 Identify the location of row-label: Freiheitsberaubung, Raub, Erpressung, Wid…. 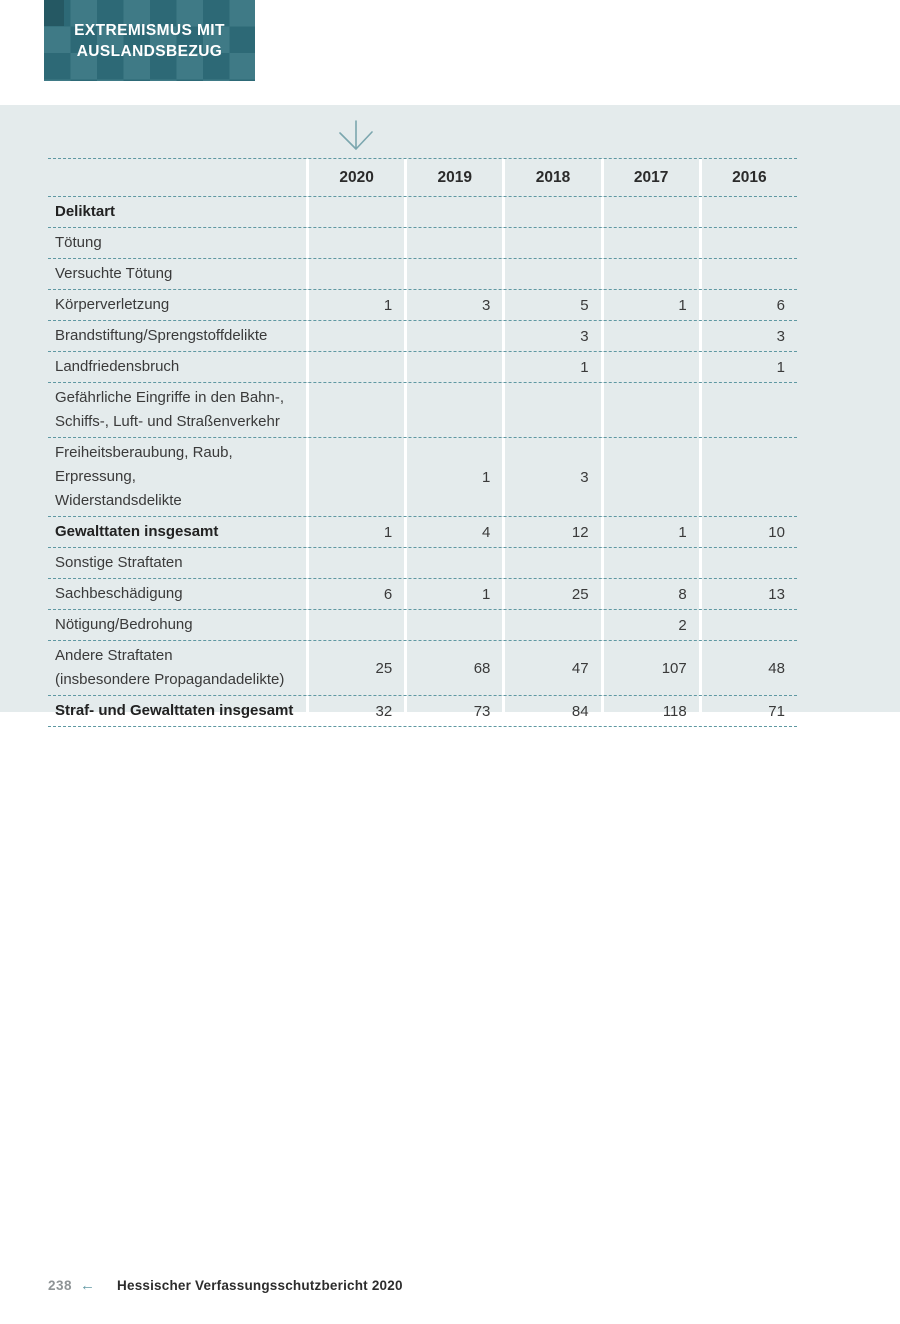
(177, 477).